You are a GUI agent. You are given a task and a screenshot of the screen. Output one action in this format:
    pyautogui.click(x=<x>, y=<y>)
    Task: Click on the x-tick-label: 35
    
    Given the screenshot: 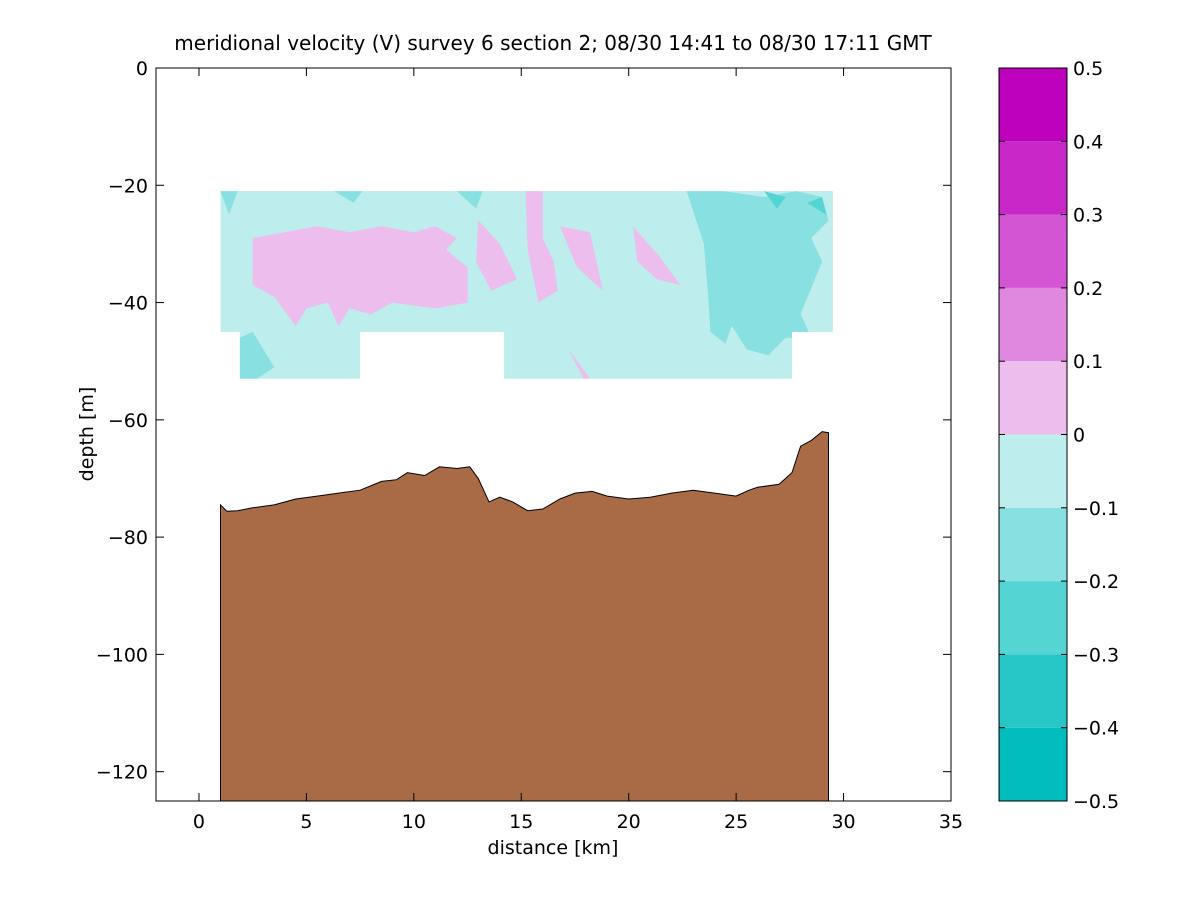 What is the action you would take?
    pyautogui.click(x=951, y=822)
    